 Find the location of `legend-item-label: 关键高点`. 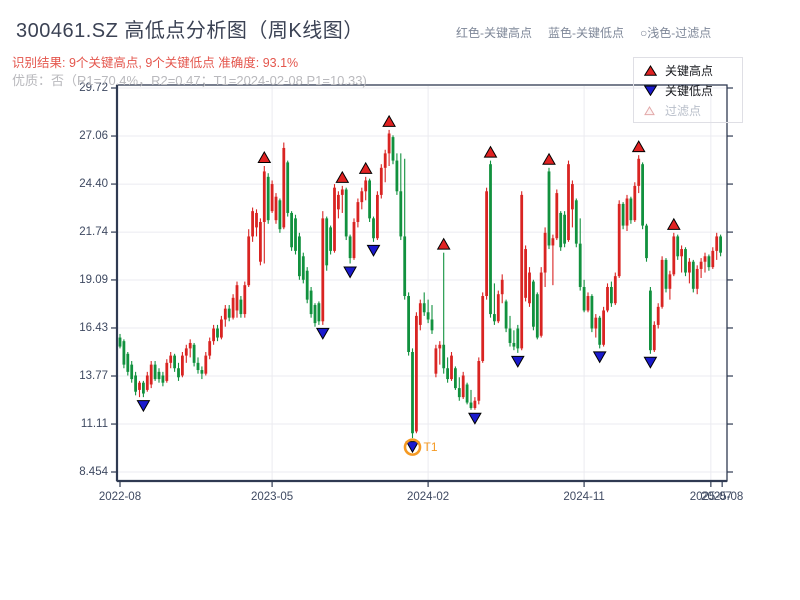

legend-item-label: 关键高点 is located at coordinates (689, 70).